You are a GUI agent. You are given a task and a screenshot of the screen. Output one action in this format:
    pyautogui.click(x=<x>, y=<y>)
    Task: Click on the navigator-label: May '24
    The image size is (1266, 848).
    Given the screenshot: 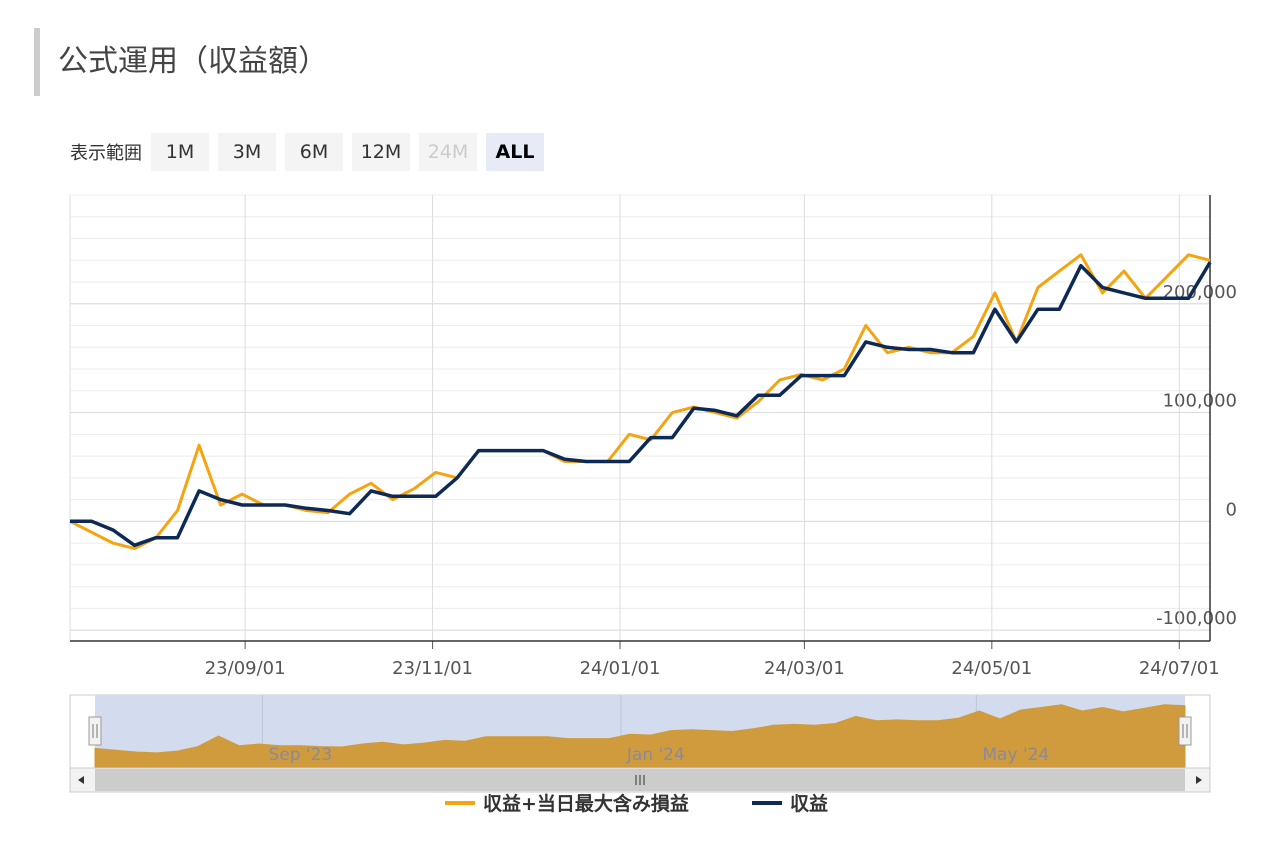 What is the action you would take?
    pyautogui.click(x=1015, y=755)
    